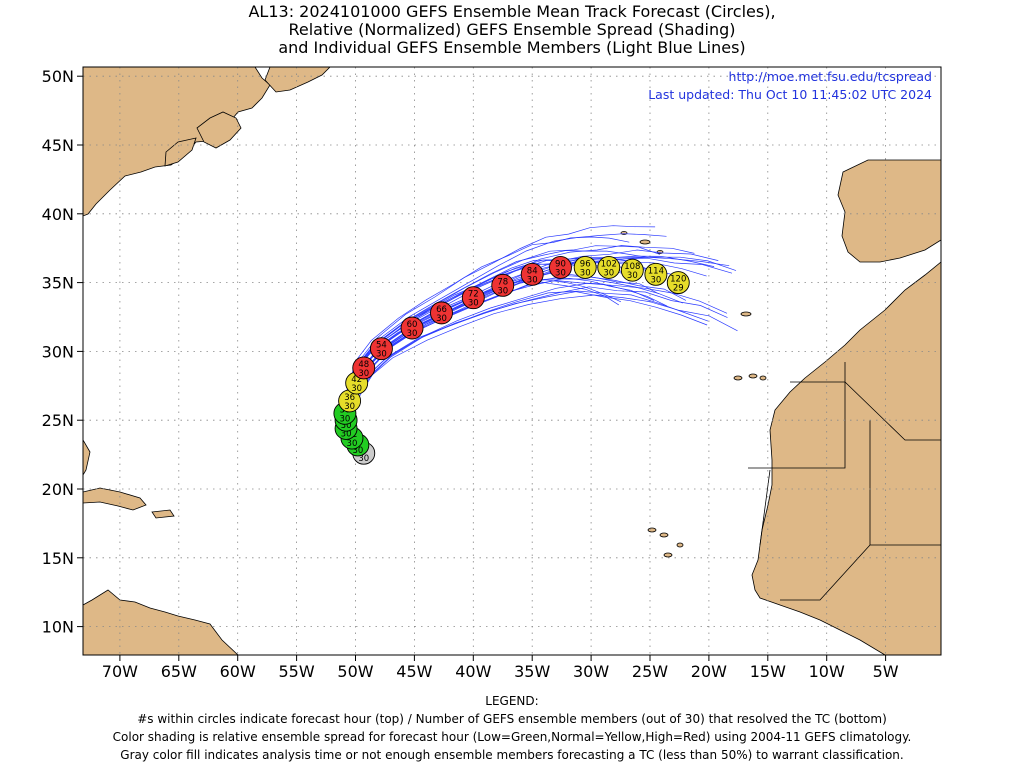 The height and width of the screenshot is (768, 1024). I want to click on x-tick-label: 30W, so click(591, 671).